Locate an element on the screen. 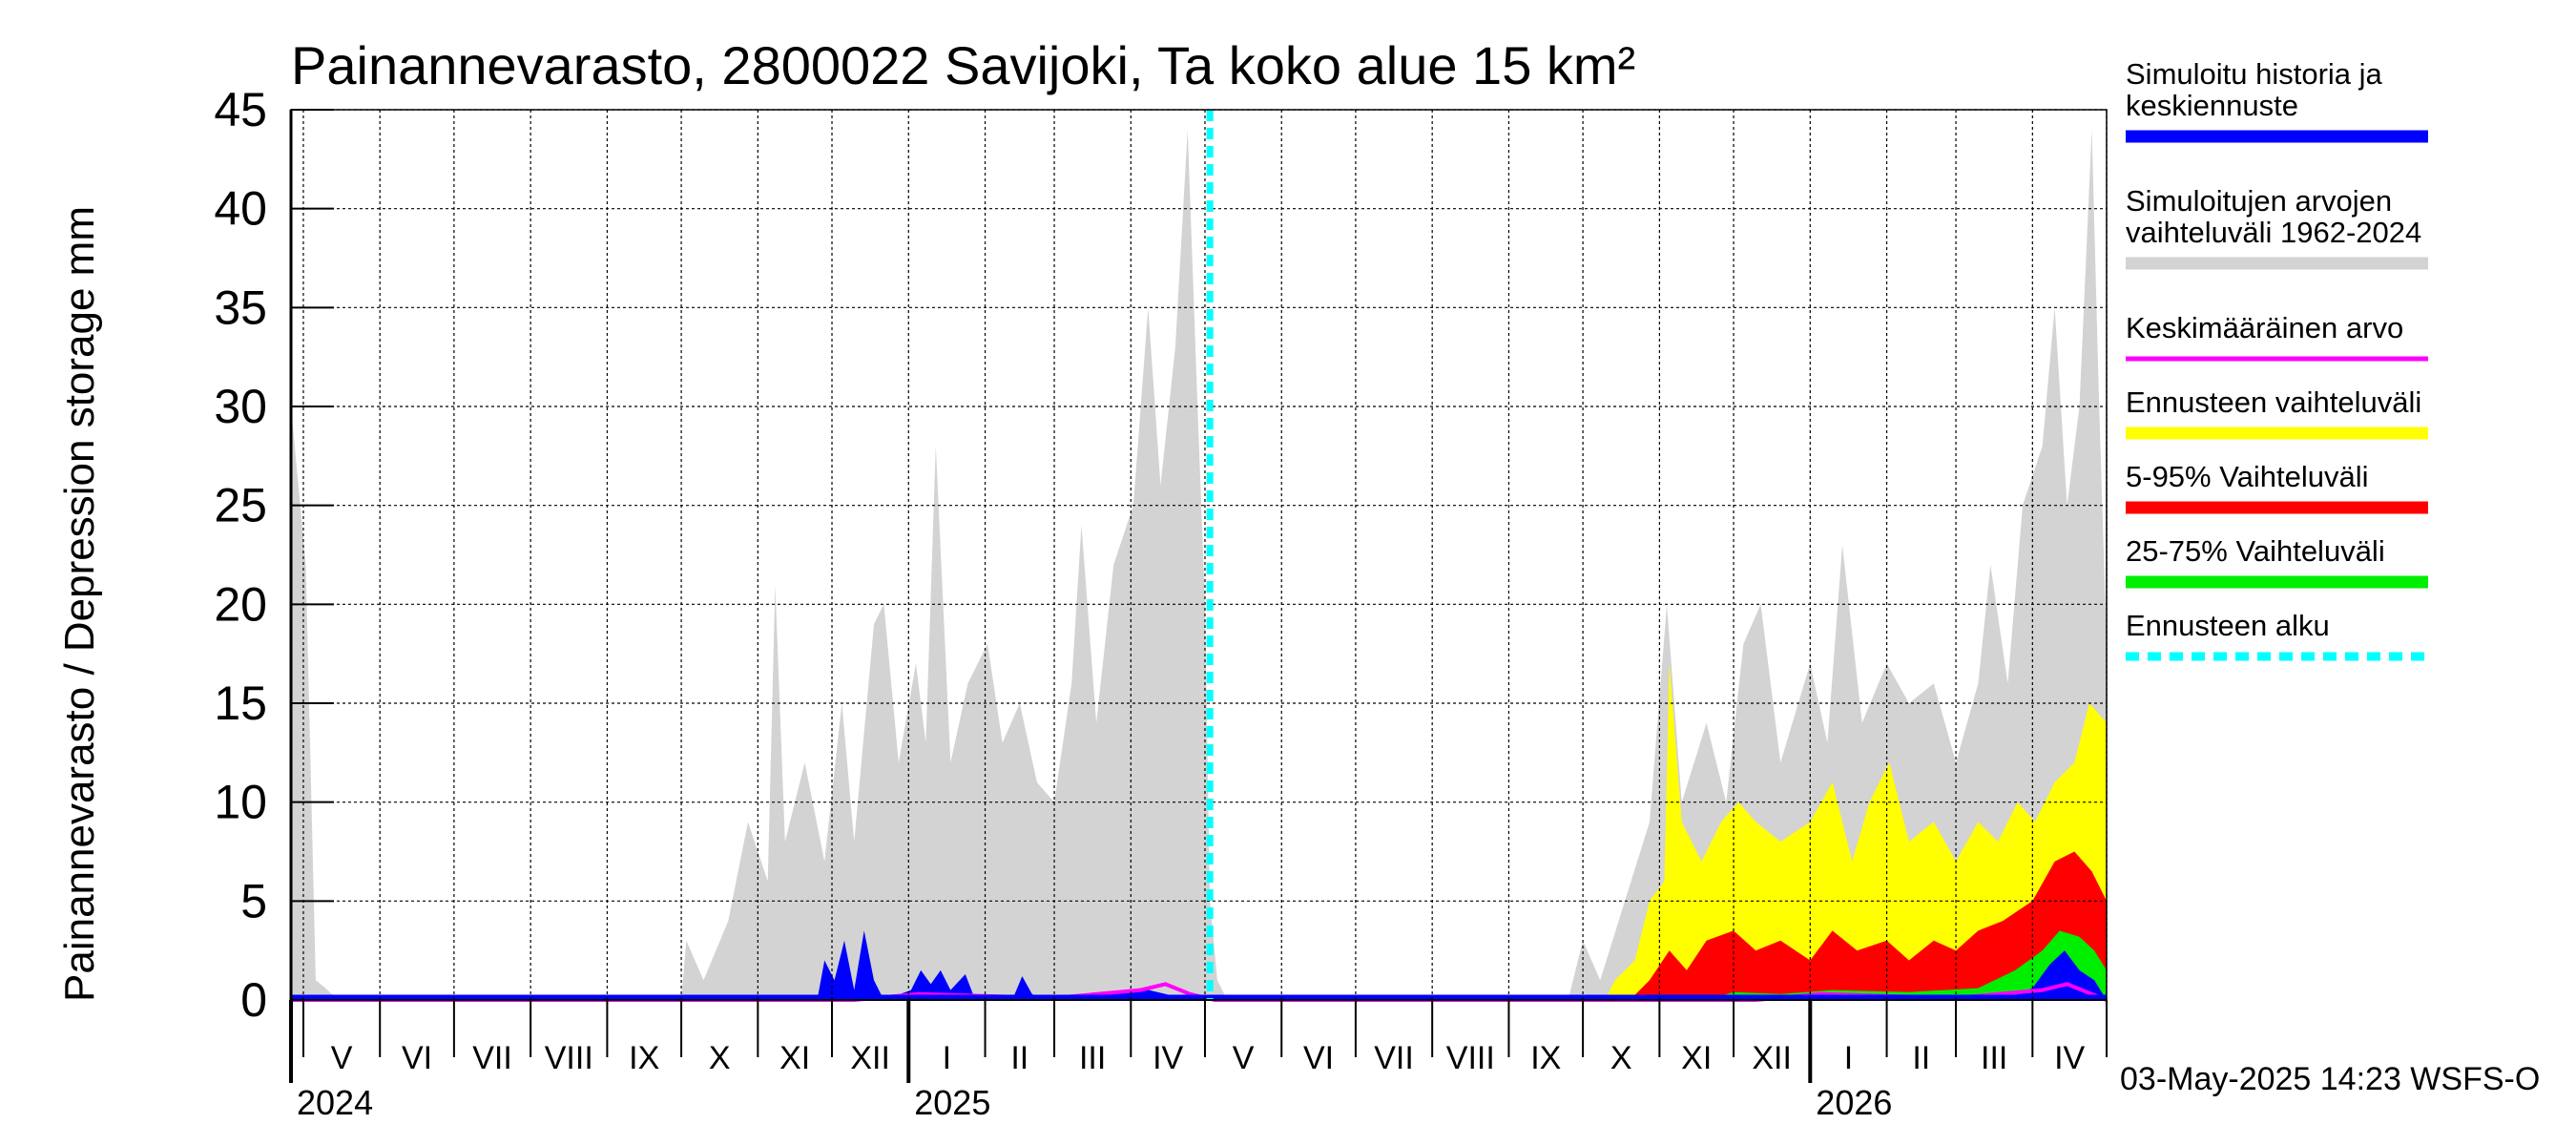 This screenshot has height=1145, width=2576. y-tick-label: 10 is located at coordinates (240, 802).